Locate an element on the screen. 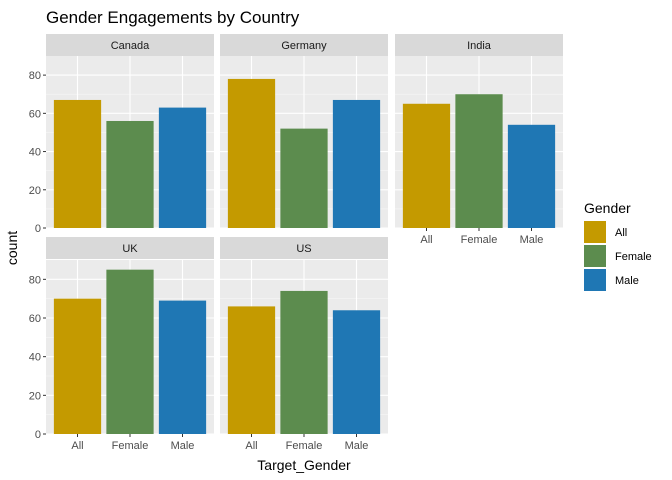 This screenshot has width=672, height=480. bar-india-female is located at coordinates (479, 161).